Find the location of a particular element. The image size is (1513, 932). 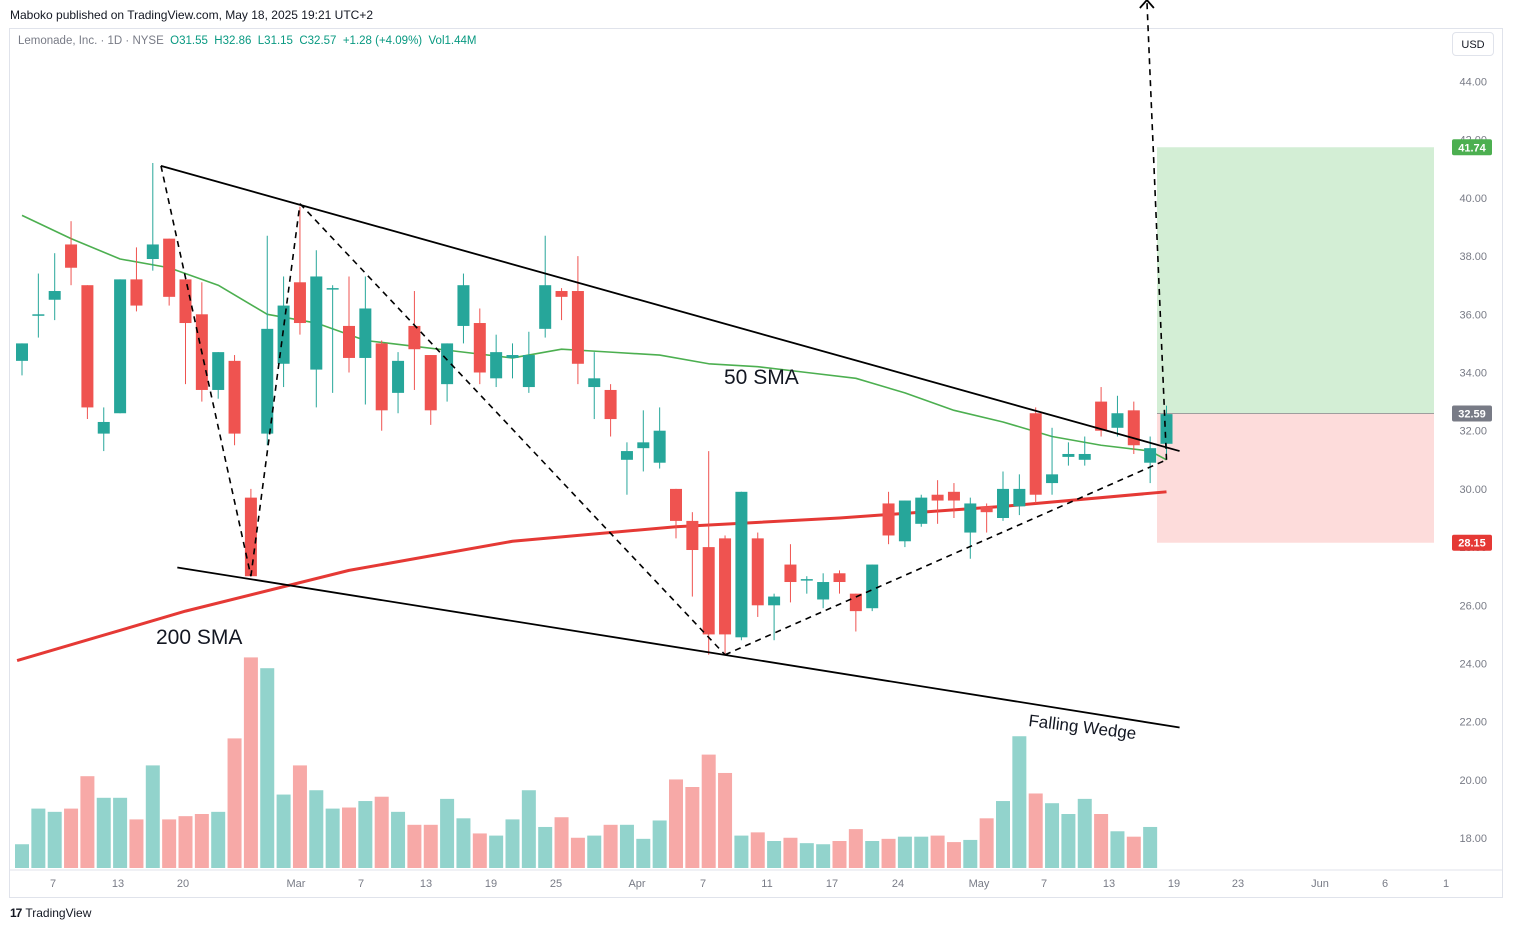

tradingview-logo: 17 TradingView is located at coordinates (50, 913).